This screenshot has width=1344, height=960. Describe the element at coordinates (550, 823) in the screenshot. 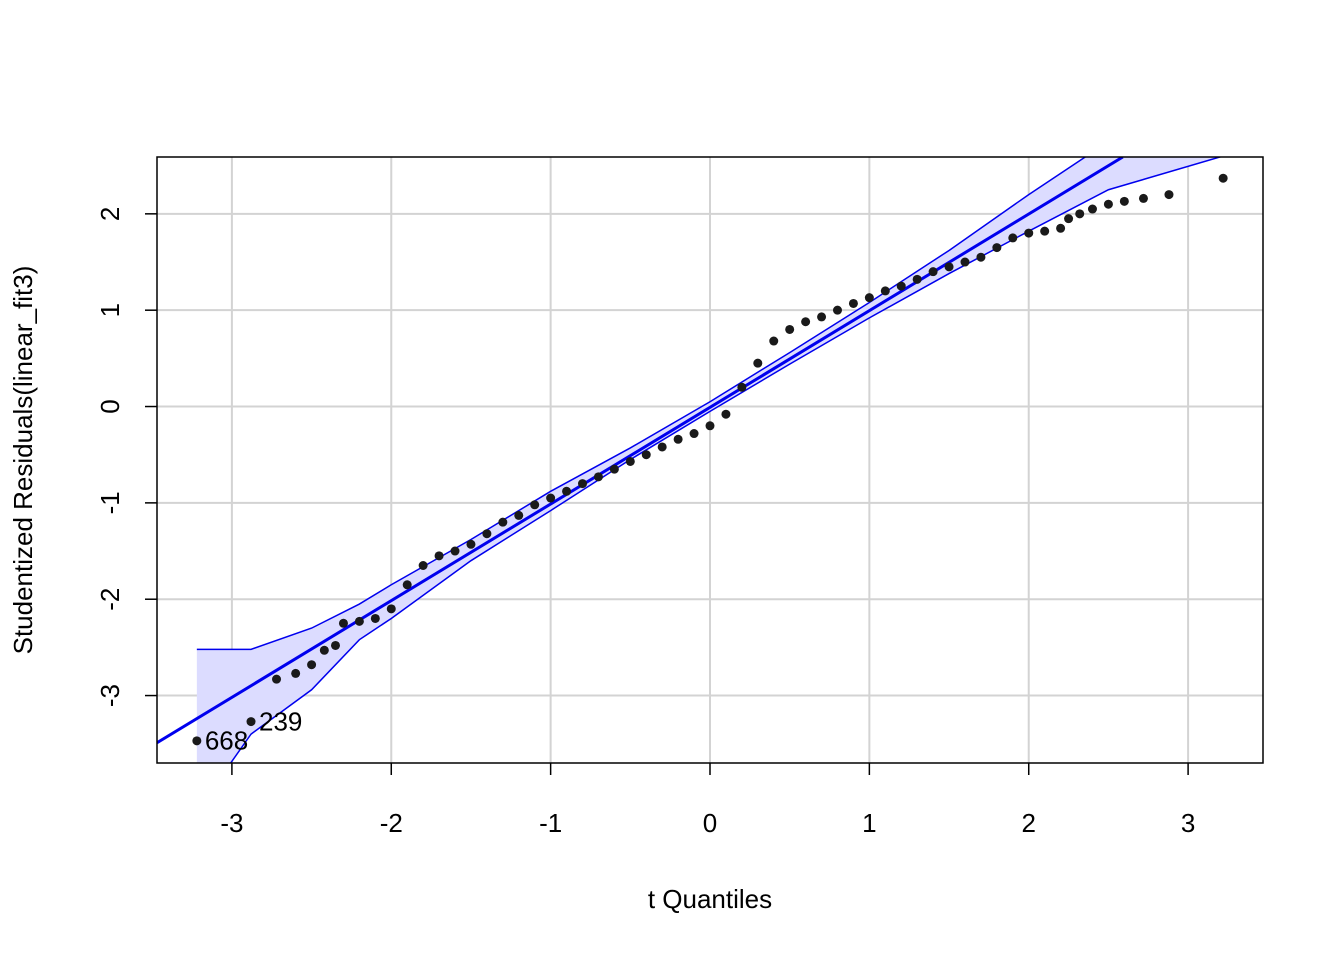

I see `x-tick-label: -1` at that location.